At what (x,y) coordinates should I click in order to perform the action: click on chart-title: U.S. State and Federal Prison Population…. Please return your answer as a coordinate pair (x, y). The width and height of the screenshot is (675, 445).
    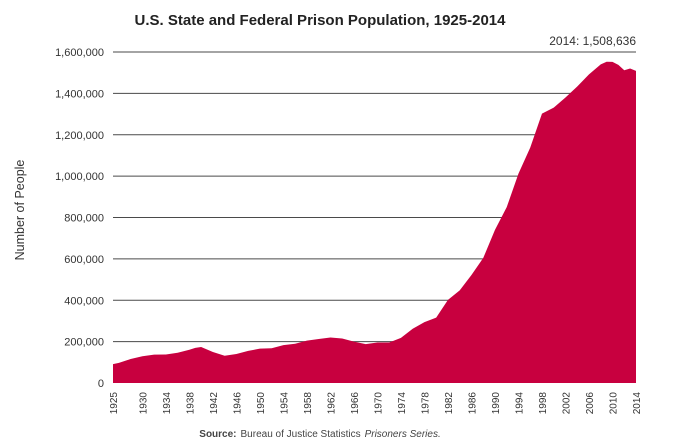
    Looking at the image, I should click on (321, 20).